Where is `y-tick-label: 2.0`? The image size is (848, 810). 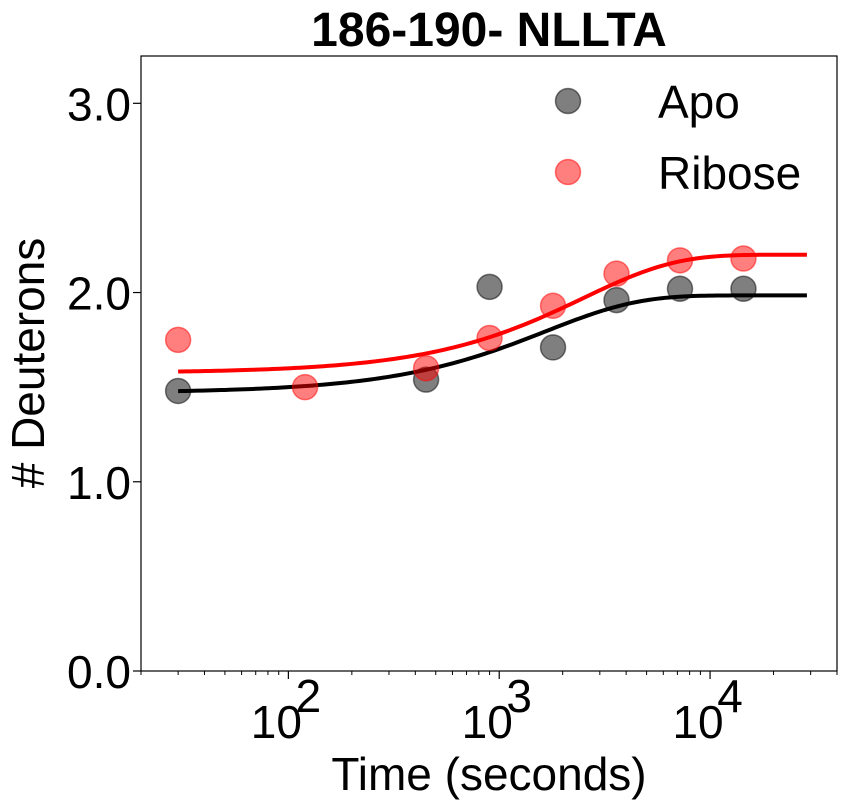
y-tick-label: 2.0 is located at coordinates (99, 294).